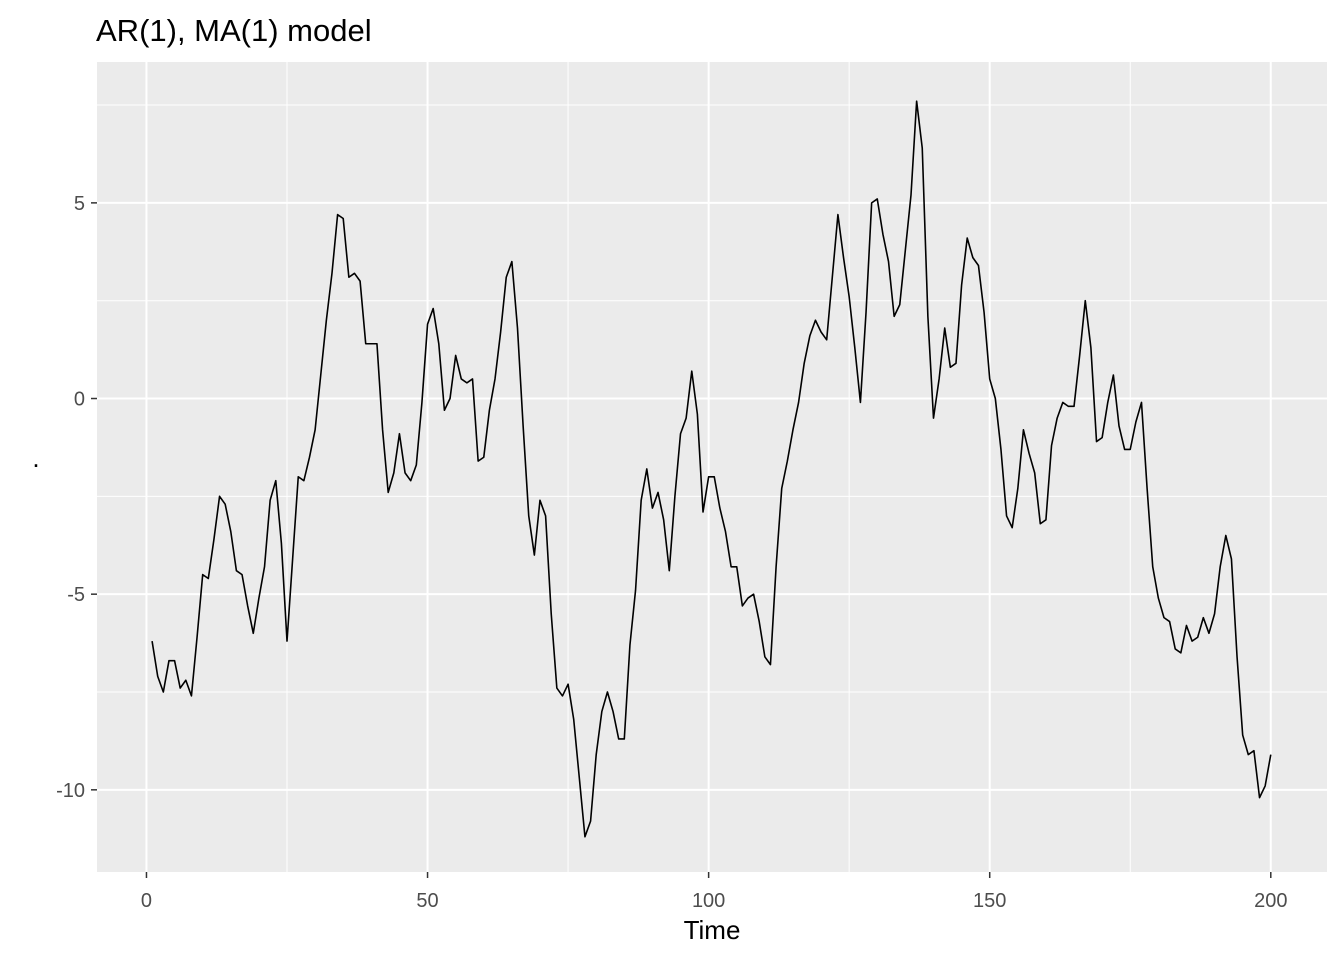  I want to click on y-axis: -10 -5 0 5, so click(76, 497).